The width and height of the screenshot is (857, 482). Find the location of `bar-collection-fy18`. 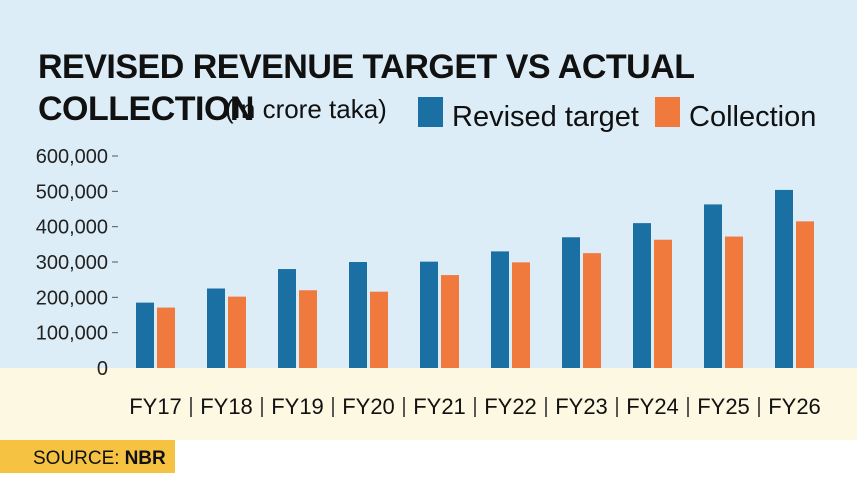

bar-collection-fy18 is located at coordinates (237, 332).